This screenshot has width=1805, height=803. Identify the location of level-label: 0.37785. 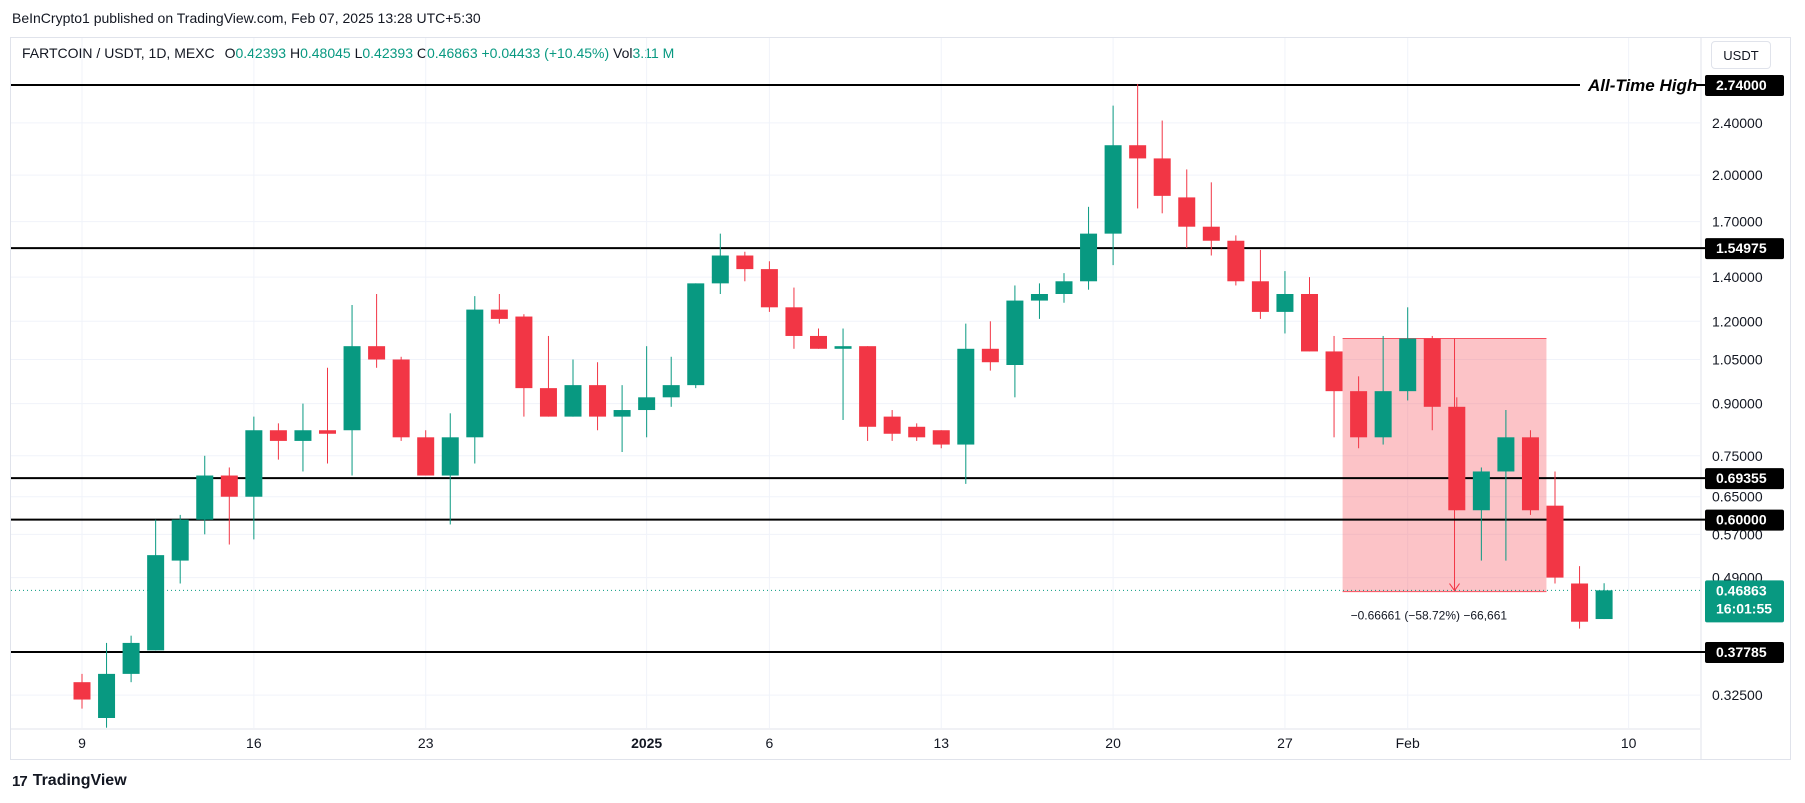
(1741, 652).